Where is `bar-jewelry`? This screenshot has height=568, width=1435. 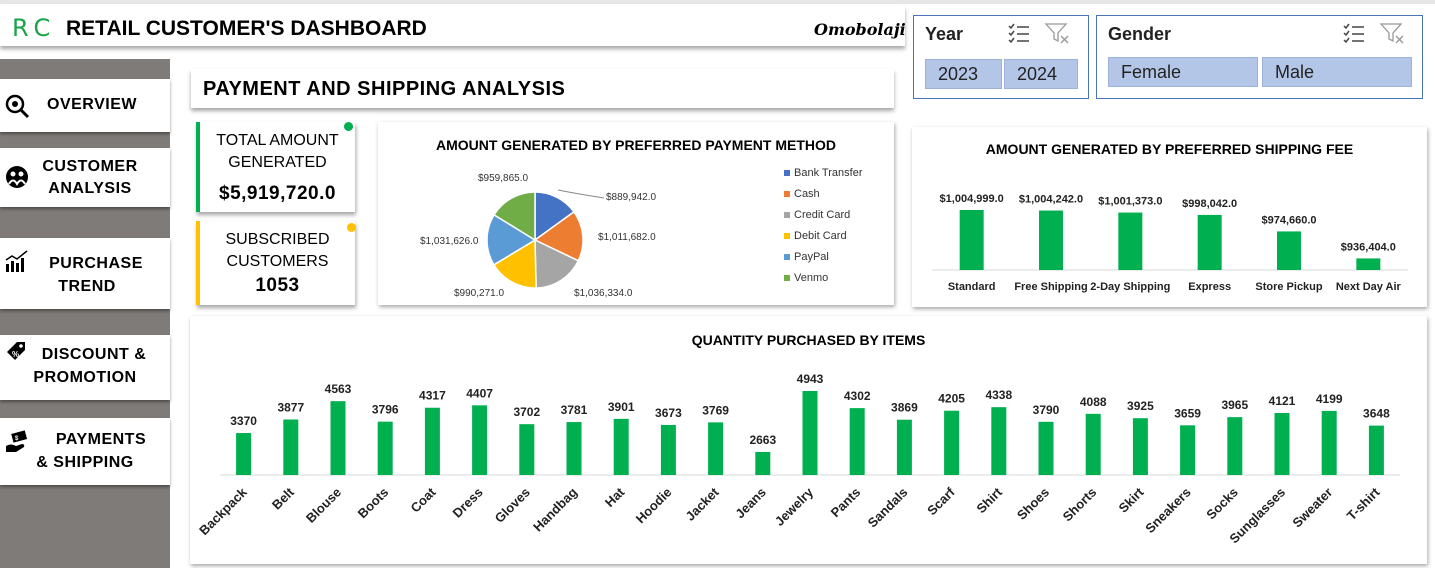 bar-jewelry is located at coordinates (810, 433).